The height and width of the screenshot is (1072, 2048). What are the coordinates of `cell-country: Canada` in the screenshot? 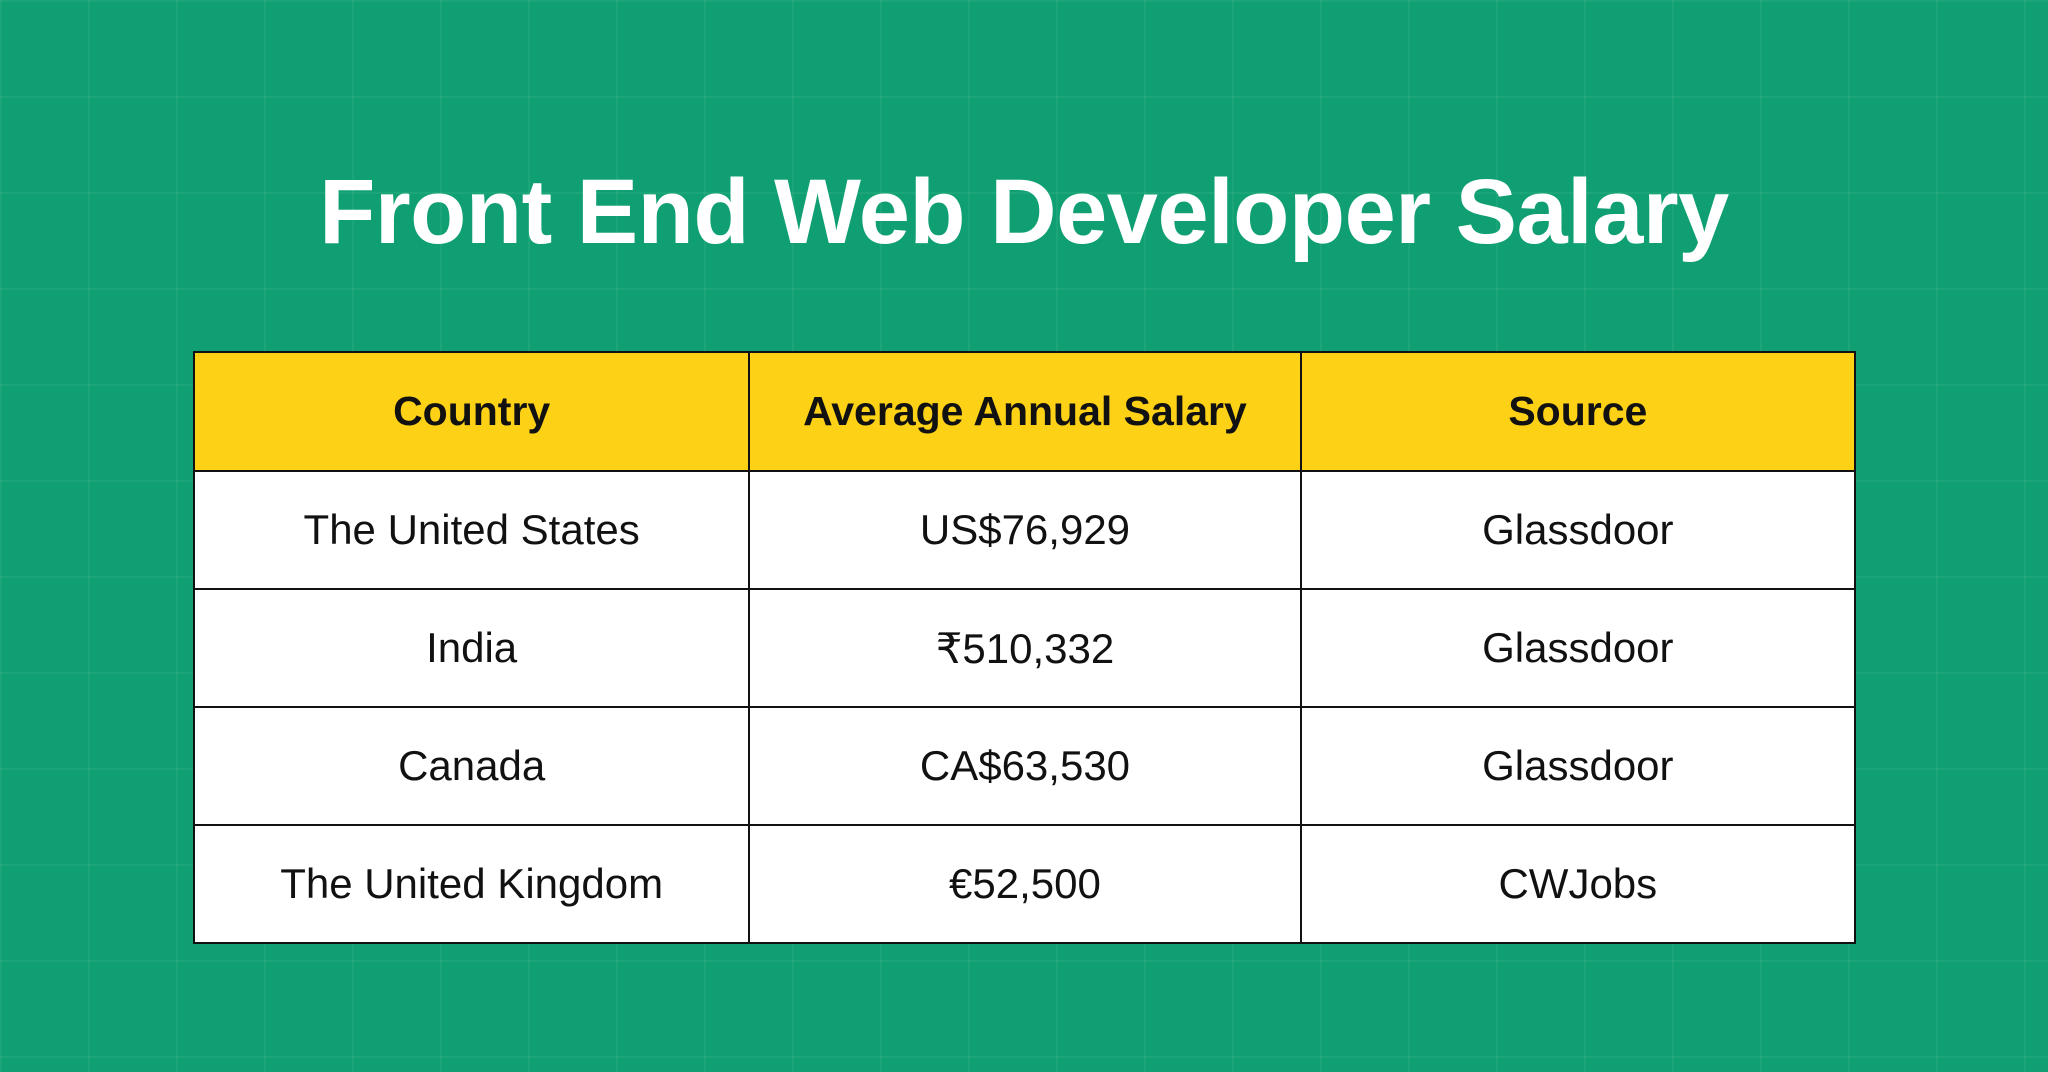 It's located at (471, 766).